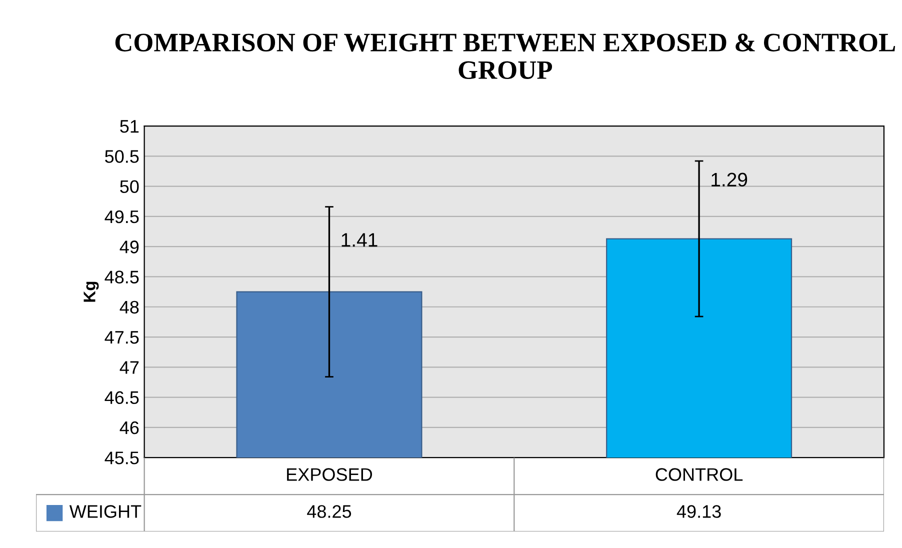 The image size is (902, 548). What do you see at coordinates (129, 247) in the screenshot?
I see `y-tick-label: 49` at bounding box center [129, 247].